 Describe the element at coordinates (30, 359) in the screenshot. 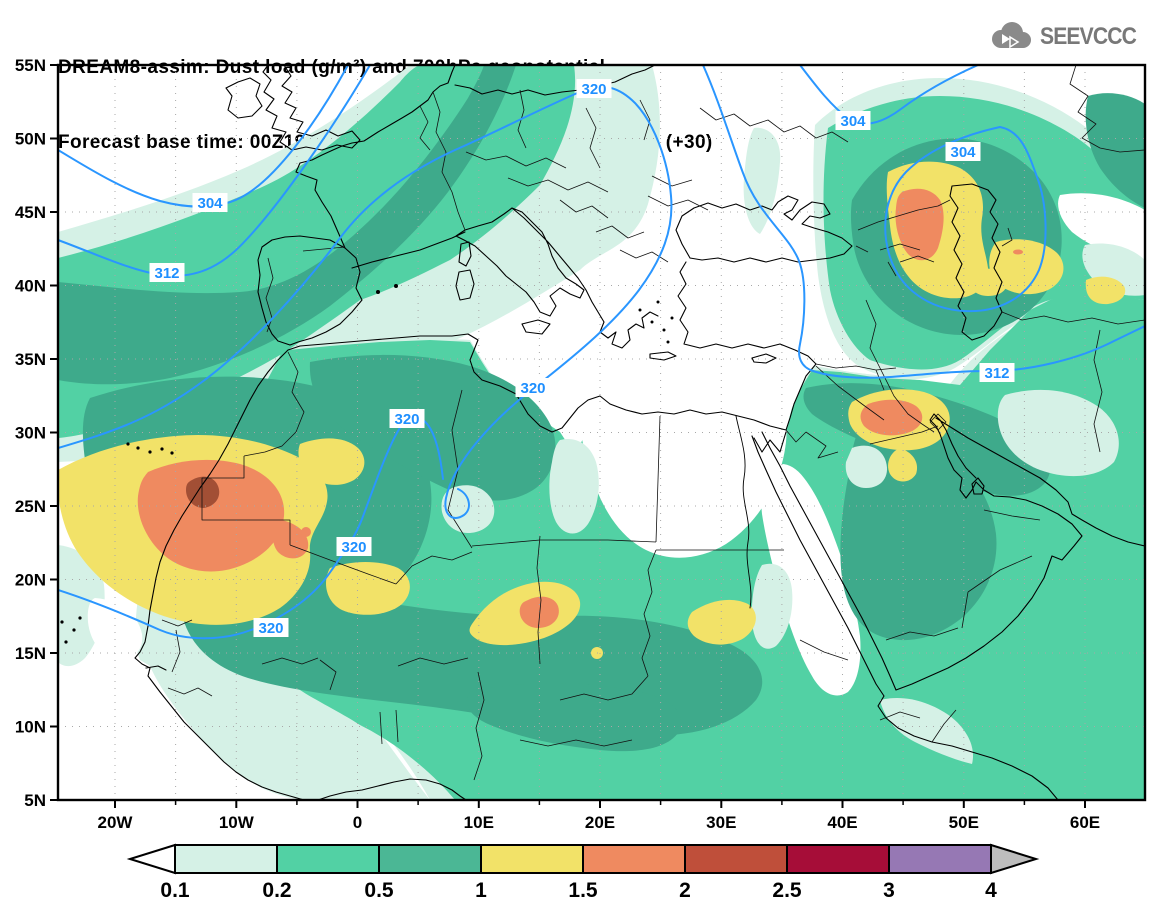

I see `lat-tick-label: 35N` at that location.